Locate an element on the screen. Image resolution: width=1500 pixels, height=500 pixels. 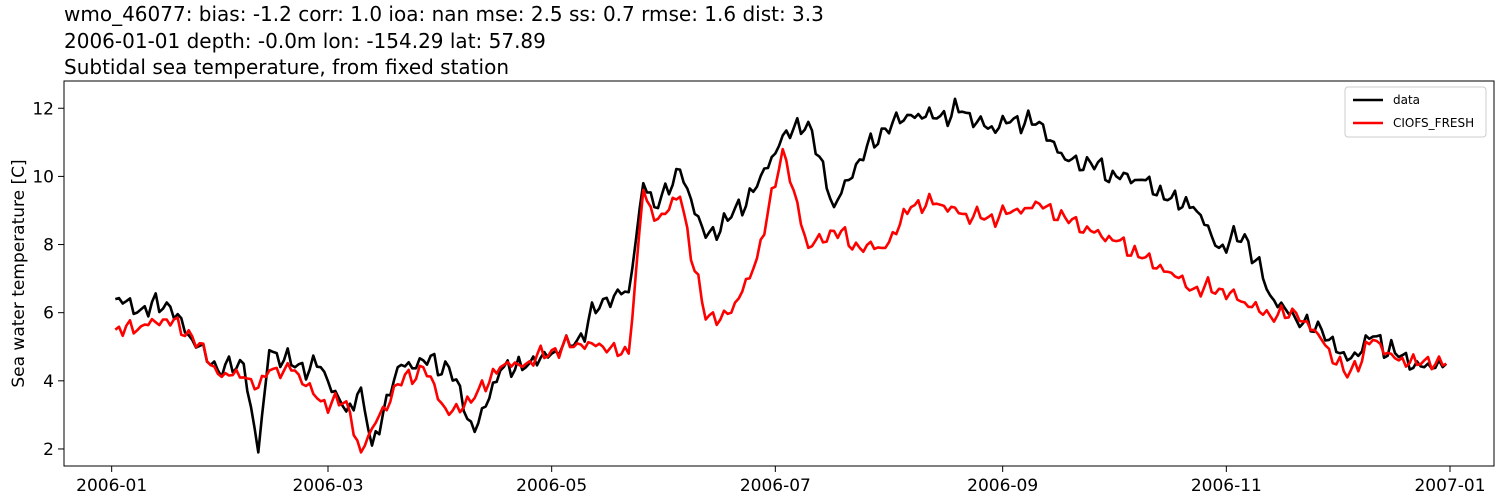
legend: data CIOFS_FRESH is located at coordinates (1415, 112).